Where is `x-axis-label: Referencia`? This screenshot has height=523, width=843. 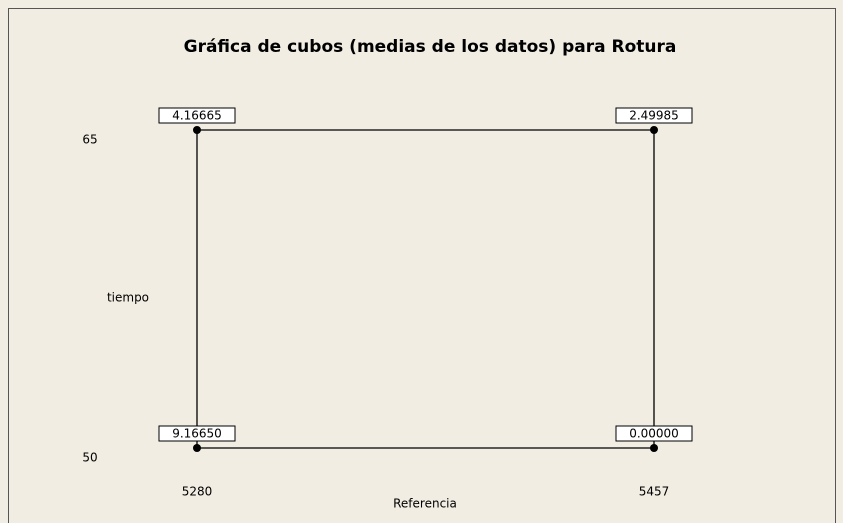 x-axis-label: Referencia is located at coordinates (425, 504).